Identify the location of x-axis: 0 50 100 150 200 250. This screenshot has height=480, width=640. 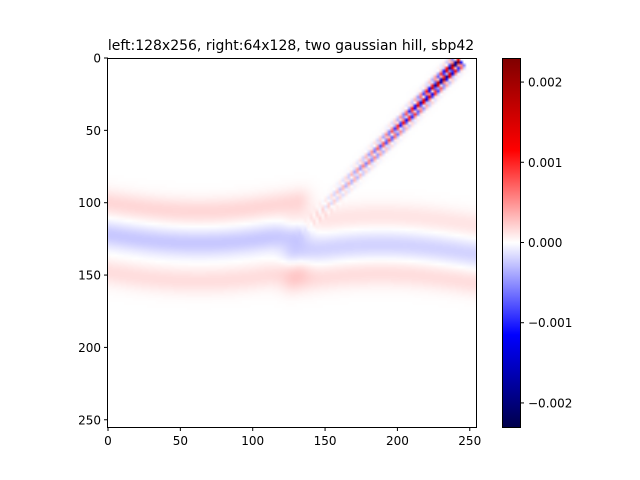
(292, 437).